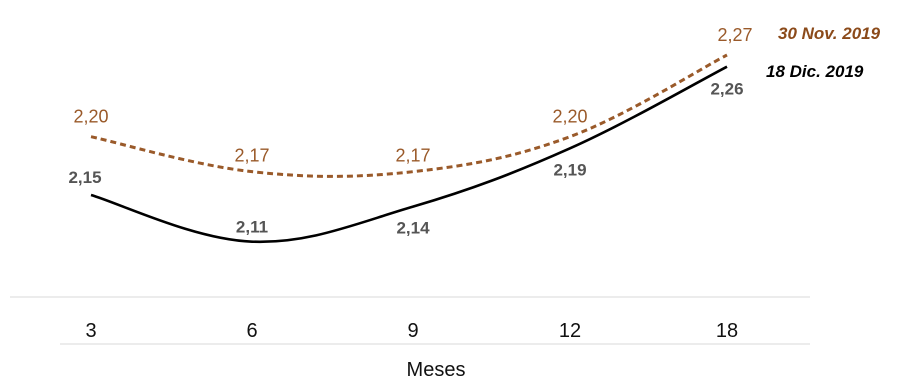 The width and height of the screenshot is (912, 378). Describe the element at coordinates (829, 33) in the screenshot. I see `legend-series-1: 30 Nov. 2019` at that location.